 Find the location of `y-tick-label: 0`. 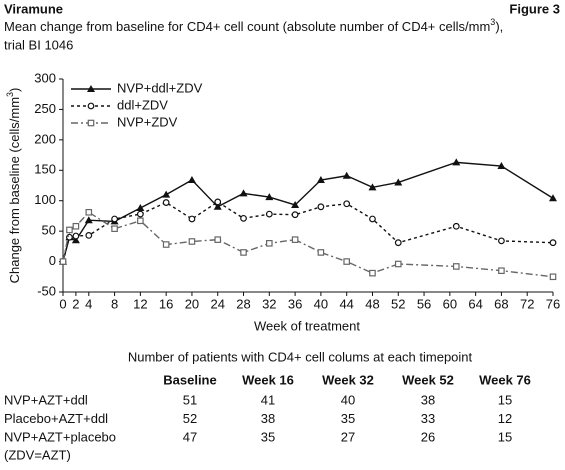

y-tick-label: 0 is located at coordinates (52, 260).